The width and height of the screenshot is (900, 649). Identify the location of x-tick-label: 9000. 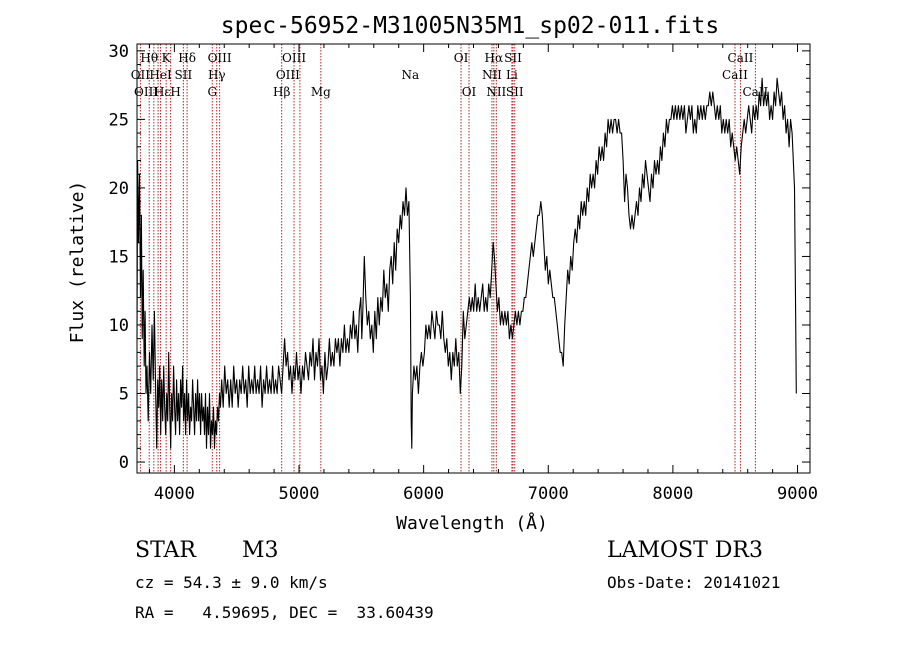
(797, 494).